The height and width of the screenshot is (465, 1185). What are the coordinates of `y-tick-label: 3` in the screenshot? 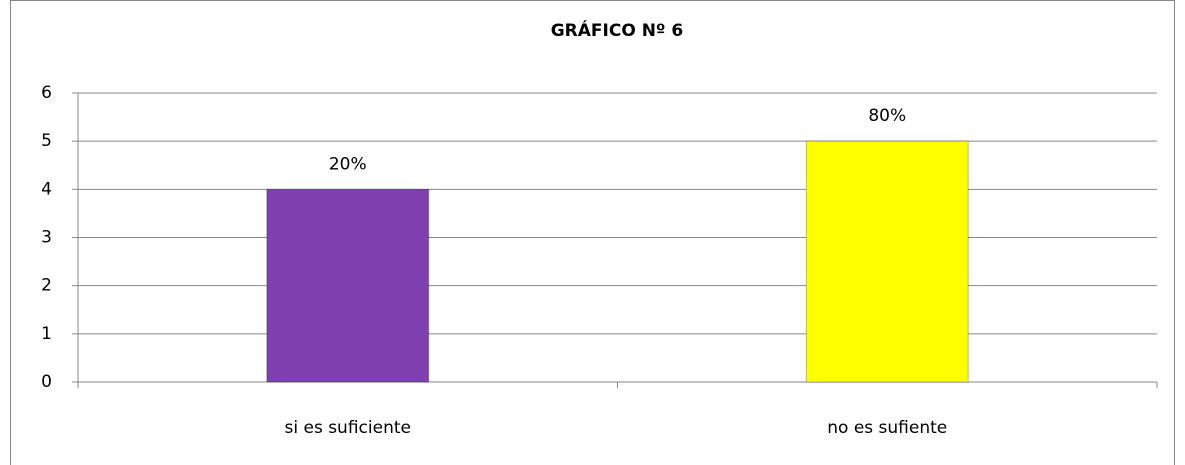 It's located at (46, 238).